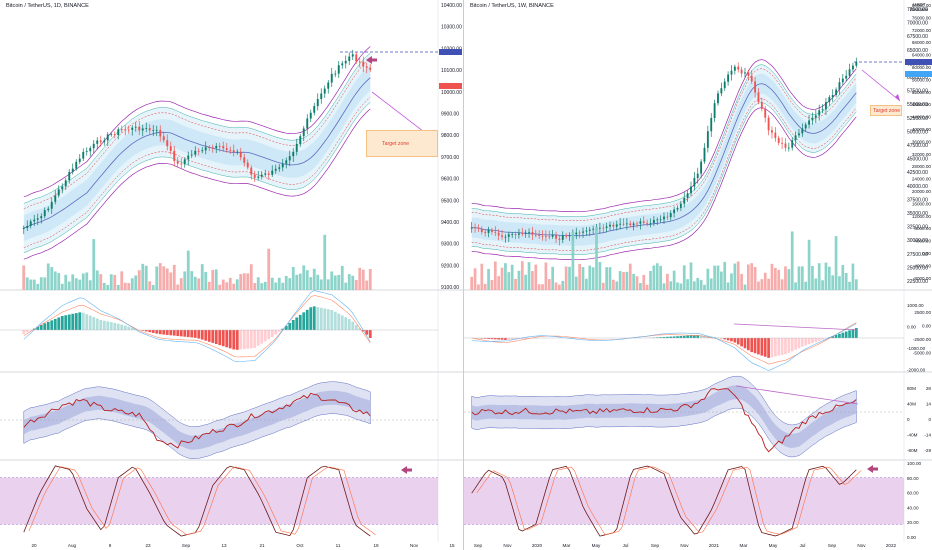  What do you see at coordinates (832, 545) in the screenshot?
I see `time-axis-tick-label: Sep` at bounding box center [832, 545].